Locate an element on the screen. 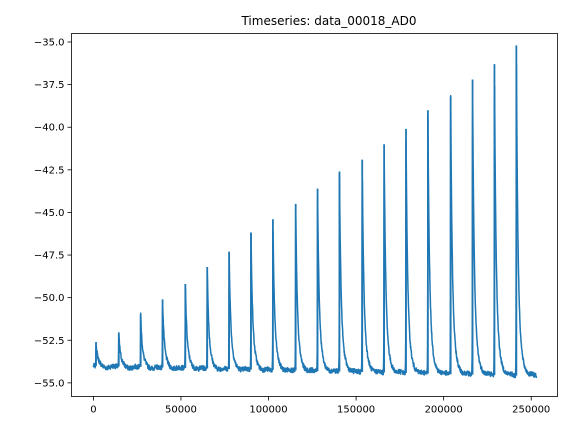 The image size is (567, 435). y-tick-label: −42.5 is located at coordinates (49, 170).